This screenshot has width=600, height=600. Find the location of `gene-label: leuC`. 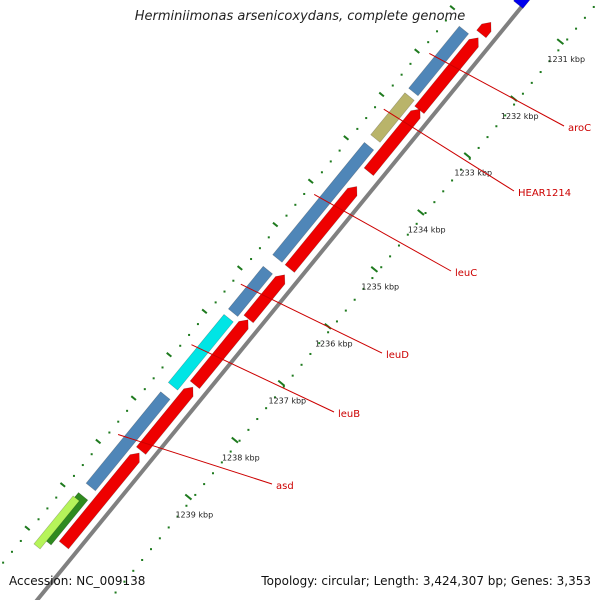

gene-label: leuC is located at coordinates (466, 273).